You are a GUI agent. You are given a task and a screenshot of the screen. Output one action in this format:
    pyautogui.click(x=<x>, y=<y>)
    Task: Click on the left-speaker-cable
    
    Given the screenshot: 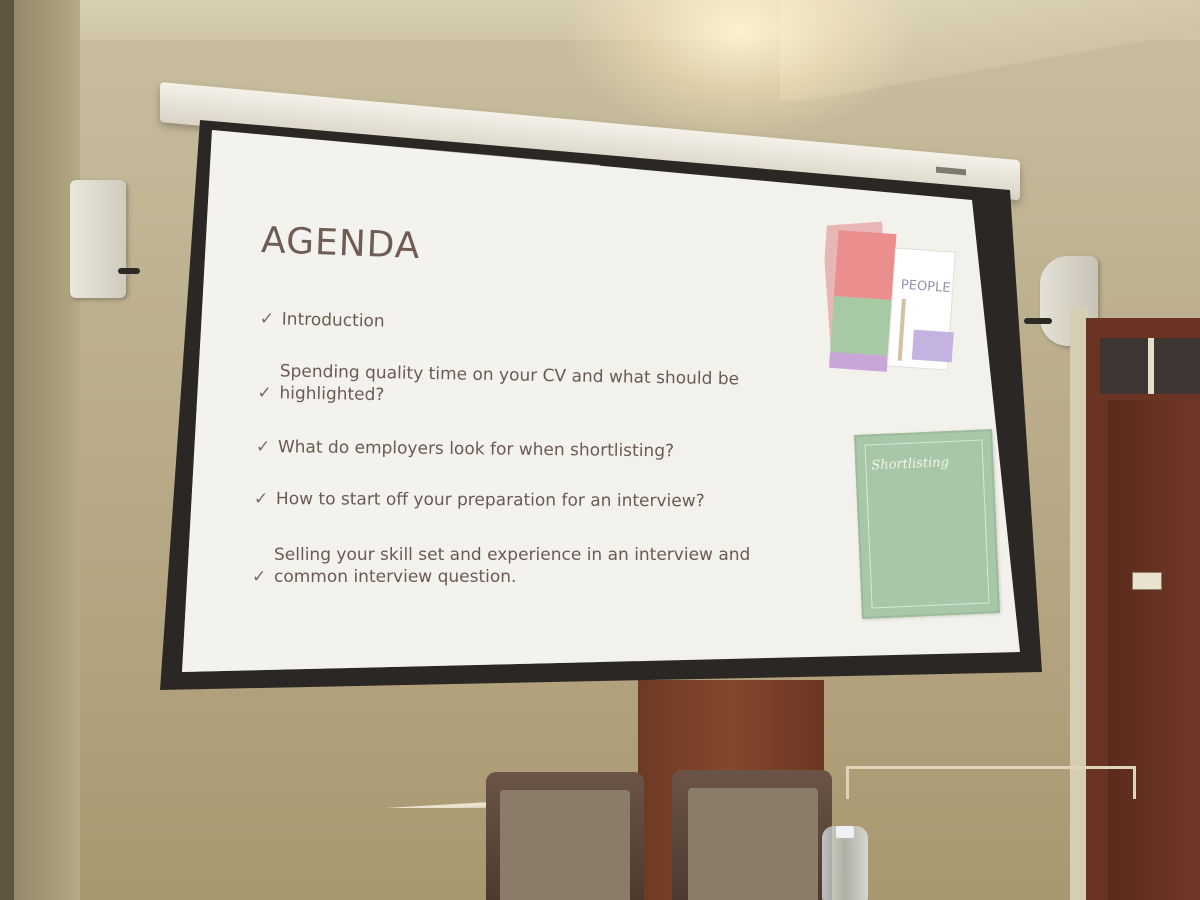 What is the action you would take?
    pyautogui.click(x=129, y=271)
    